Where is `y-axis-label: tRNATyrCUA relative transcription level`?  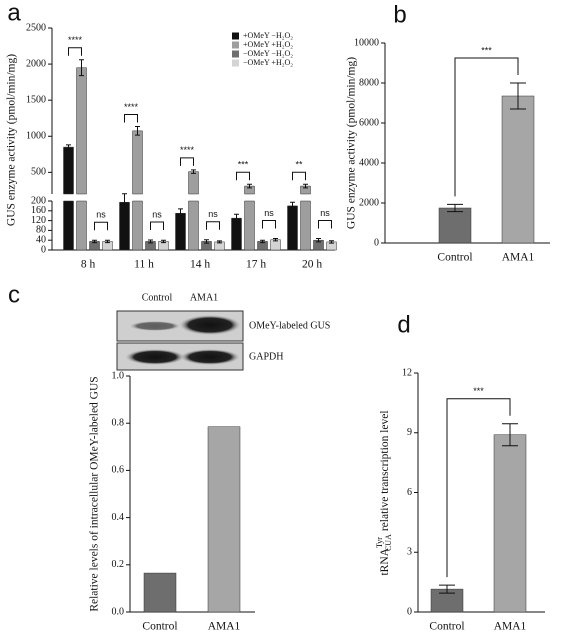 y-axis-label: tRNATyrCUA relative transcription level is located at coordinates (384, 492).